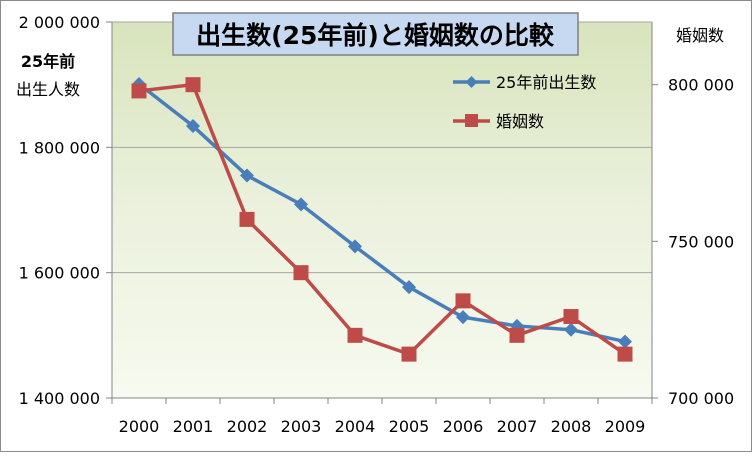 This screenshot has width=752, height=456. Describe the element at coordinates (701, 398) in the screenshot. I see `right-tick-label: 700 000` at that location.